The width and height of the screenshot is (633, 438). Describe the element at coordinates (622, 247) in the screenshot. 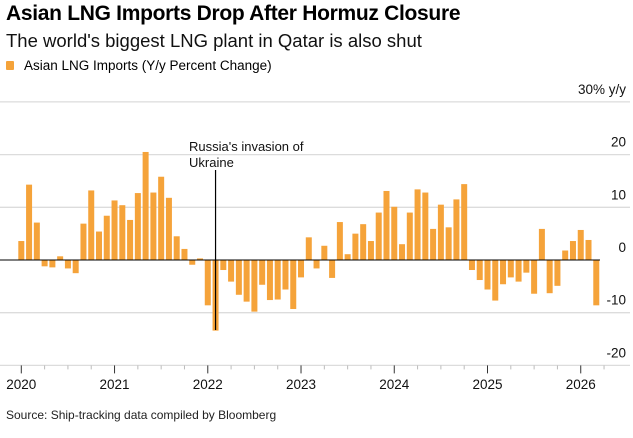

I see `y-tick-label: 0` at that location.